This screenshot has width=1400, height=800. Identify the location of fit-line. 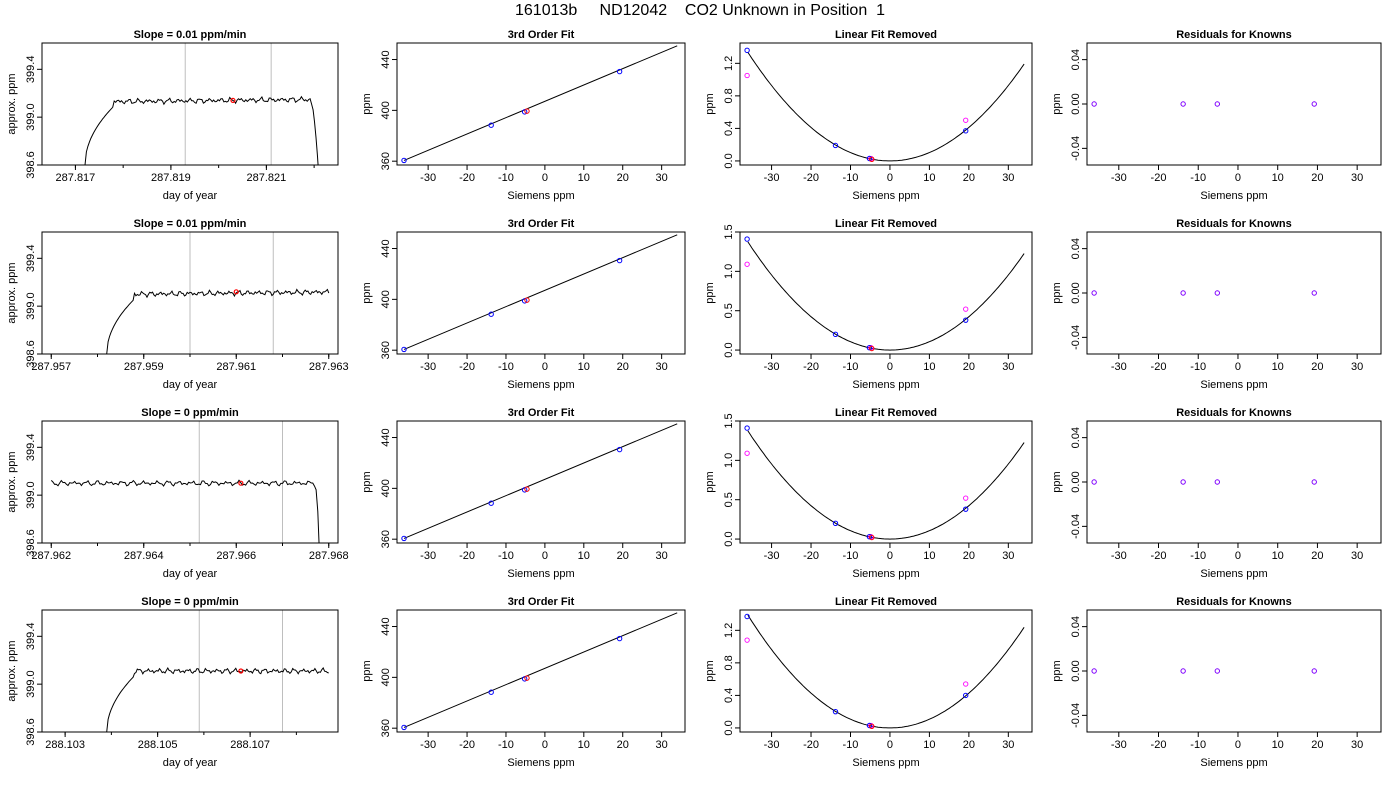
(540, 481).